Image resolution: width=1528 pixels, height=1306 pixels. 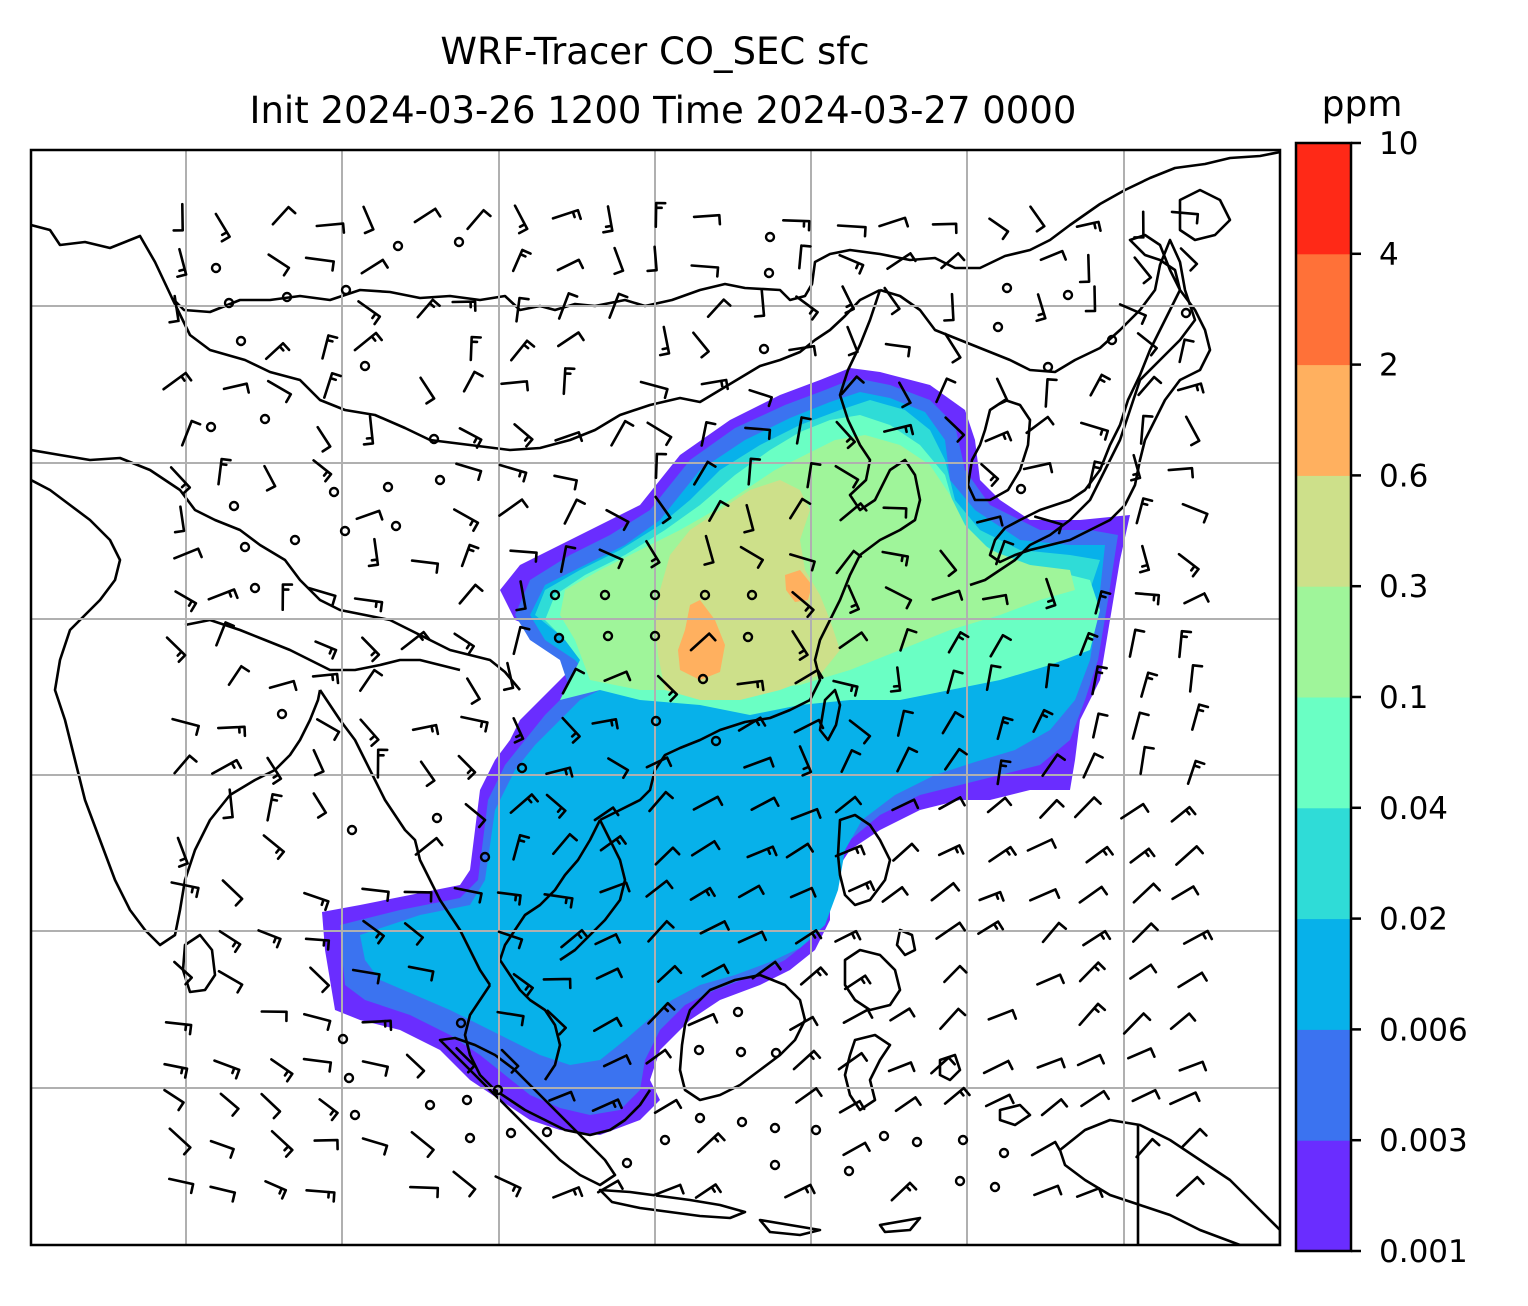 What do you see at coordinates (1389, 366) in the screenshot?
I see `colorbar-tick-label: 2` at bounding box center [1389, 366].